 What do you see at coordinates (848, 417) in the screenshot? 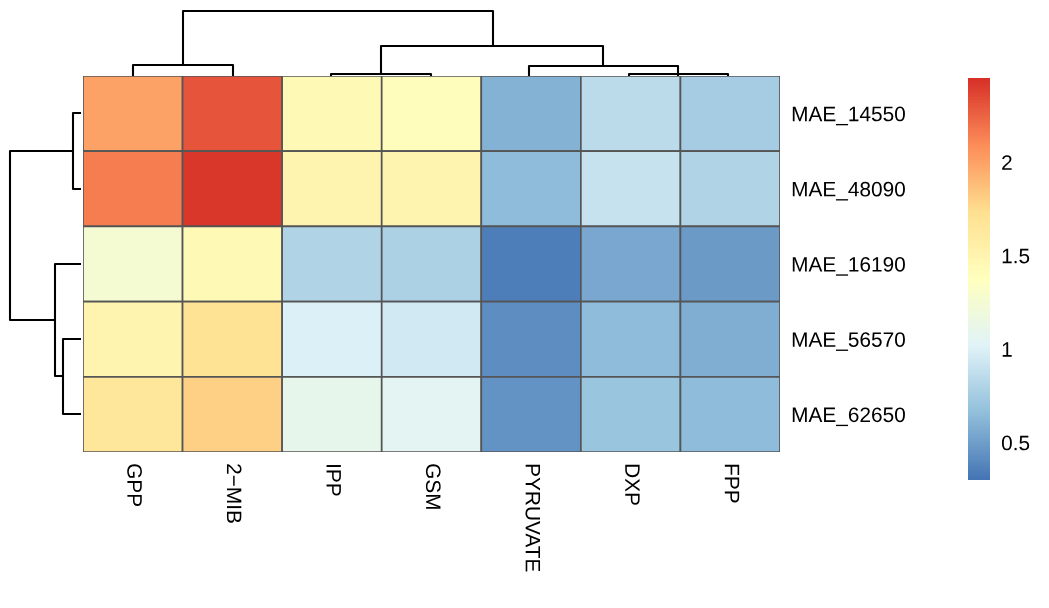
I see `y-tick-label: MAE_62650` at bounding box center [848, 417].